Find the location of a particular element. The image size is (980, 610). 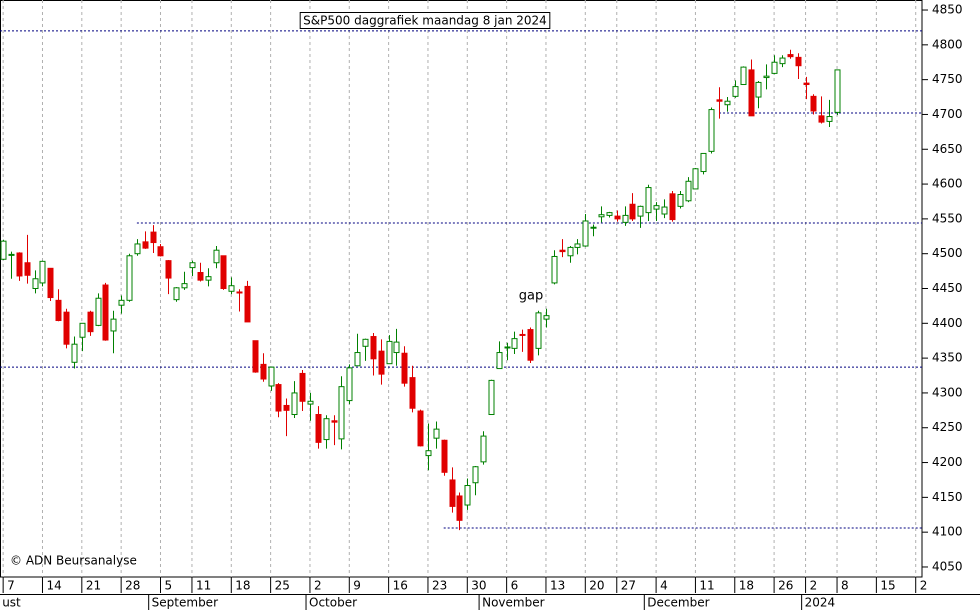

x-tick-label: 27 is located at coordinates (628, 586).